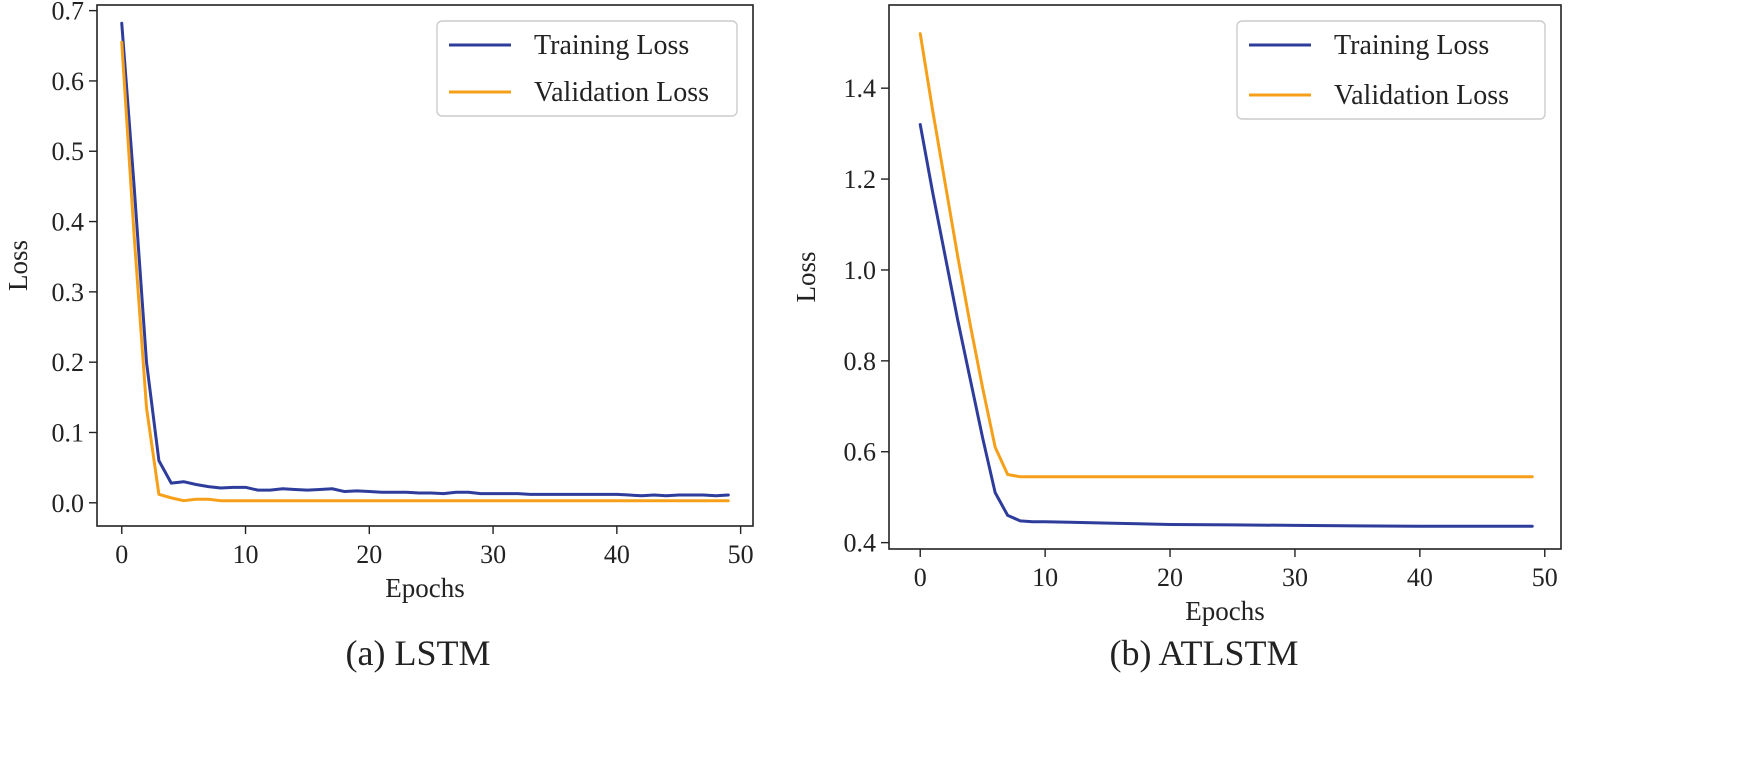 This screenshot has width=1761, height=757. What do you see at coordinates (1295, 577) in the screenshot?
I see `atlstm-x-tick-label: 30` at bounding box center [1295, 577].